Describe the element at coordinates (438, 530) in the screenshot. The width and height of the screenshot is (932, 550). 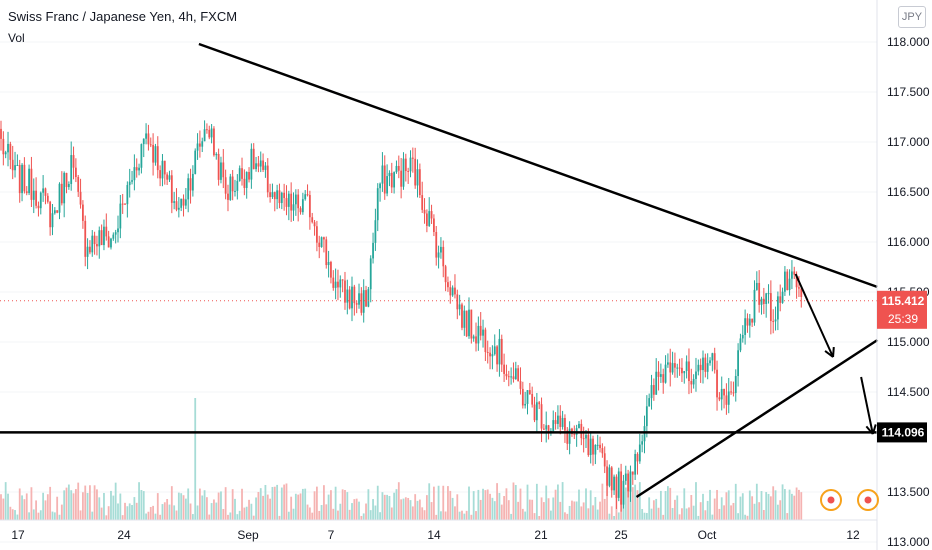
I see `time-axis: 17 24 Sep 7 14 21 25 Oct 12` at that location.